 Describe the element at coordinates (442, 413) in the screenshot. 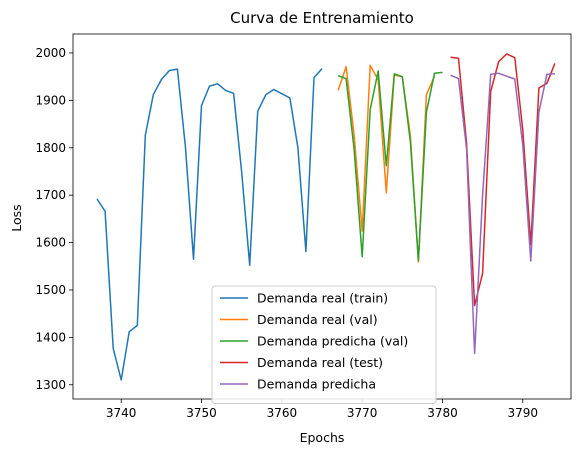

I see `x-tick-label: 3780` at that location.